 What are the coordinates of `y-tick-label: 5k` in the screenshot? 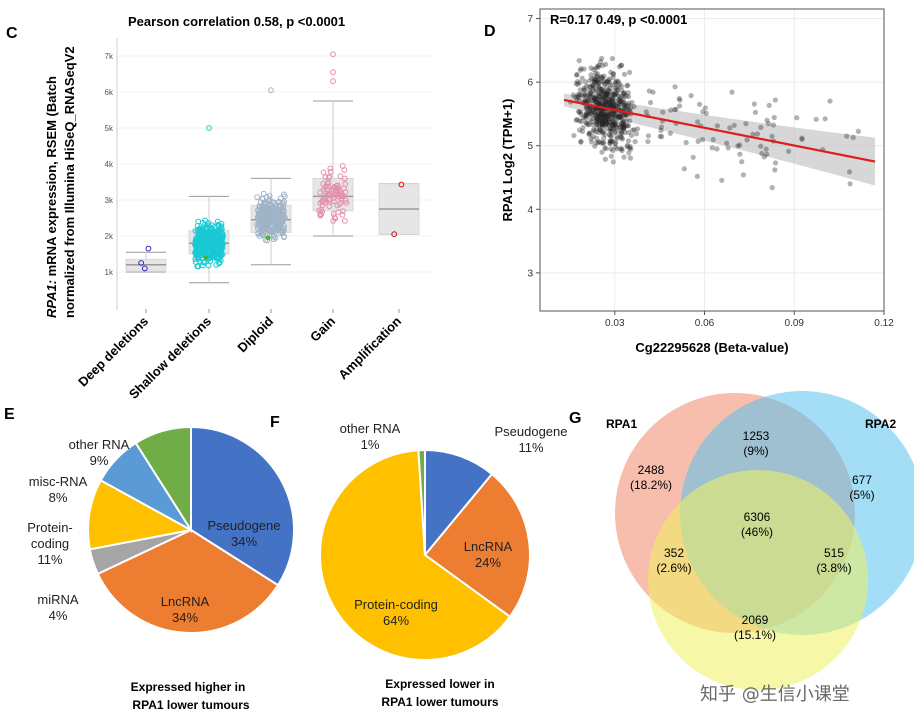 It's located at (109, 128).